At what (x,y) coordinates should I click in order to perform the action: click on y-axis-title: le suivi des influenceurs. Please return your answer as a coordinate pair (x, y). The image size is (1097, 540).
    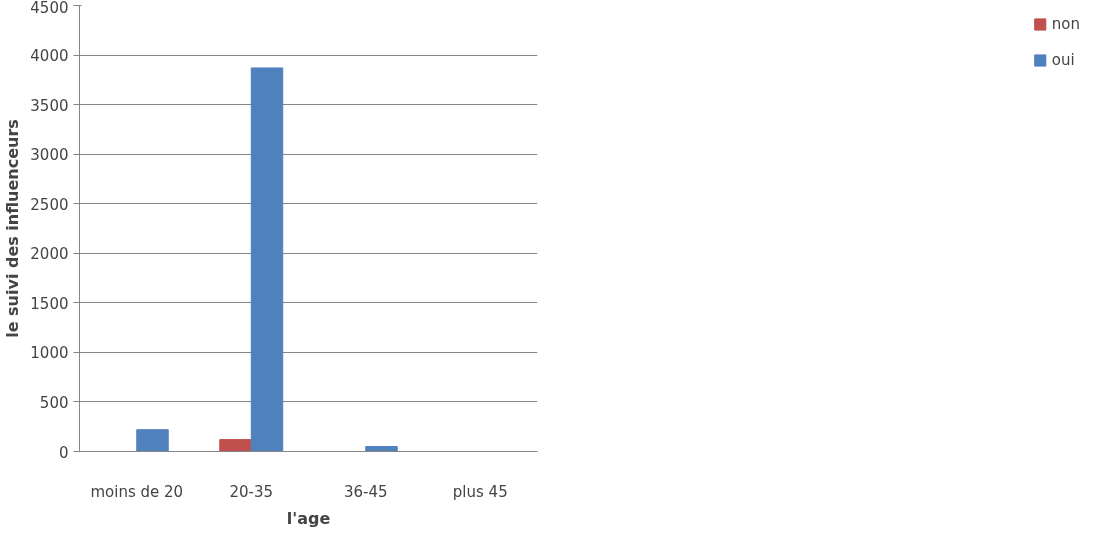
    Looking at the image, I should click on (13, 228).